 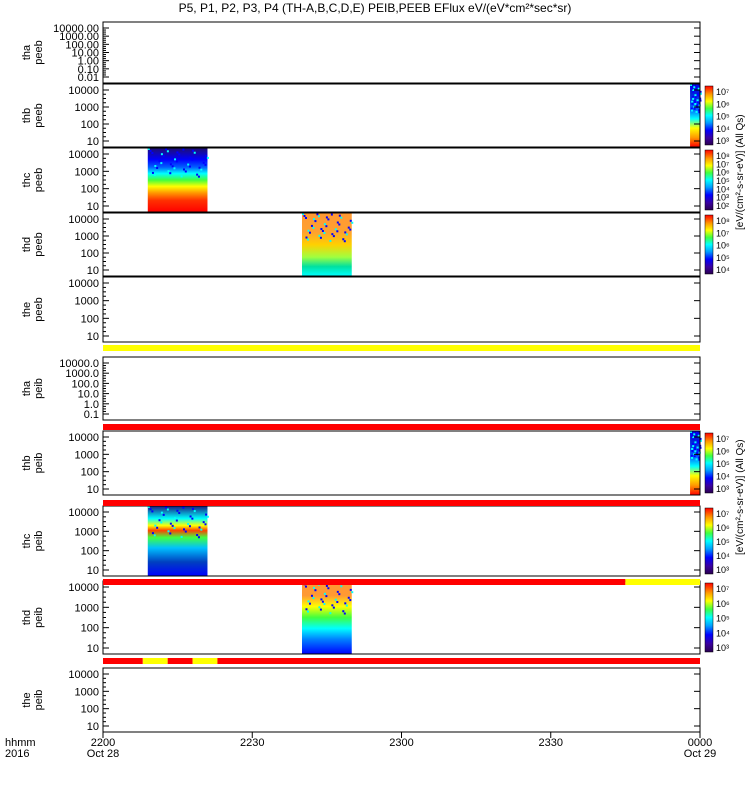 I want to click on y-axis-label: peib, so click(x=39, y=463).